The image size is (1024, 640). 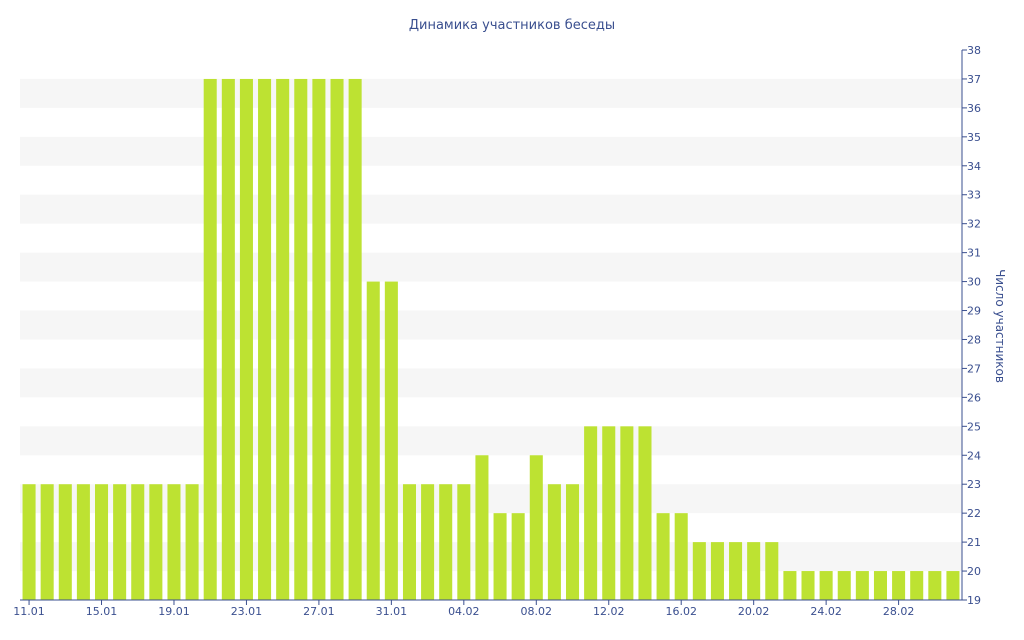 What do you see at coordinates (974, 339) in the screenshot?
I see `y-tick-label: 28` at bounding box center [974, 339].